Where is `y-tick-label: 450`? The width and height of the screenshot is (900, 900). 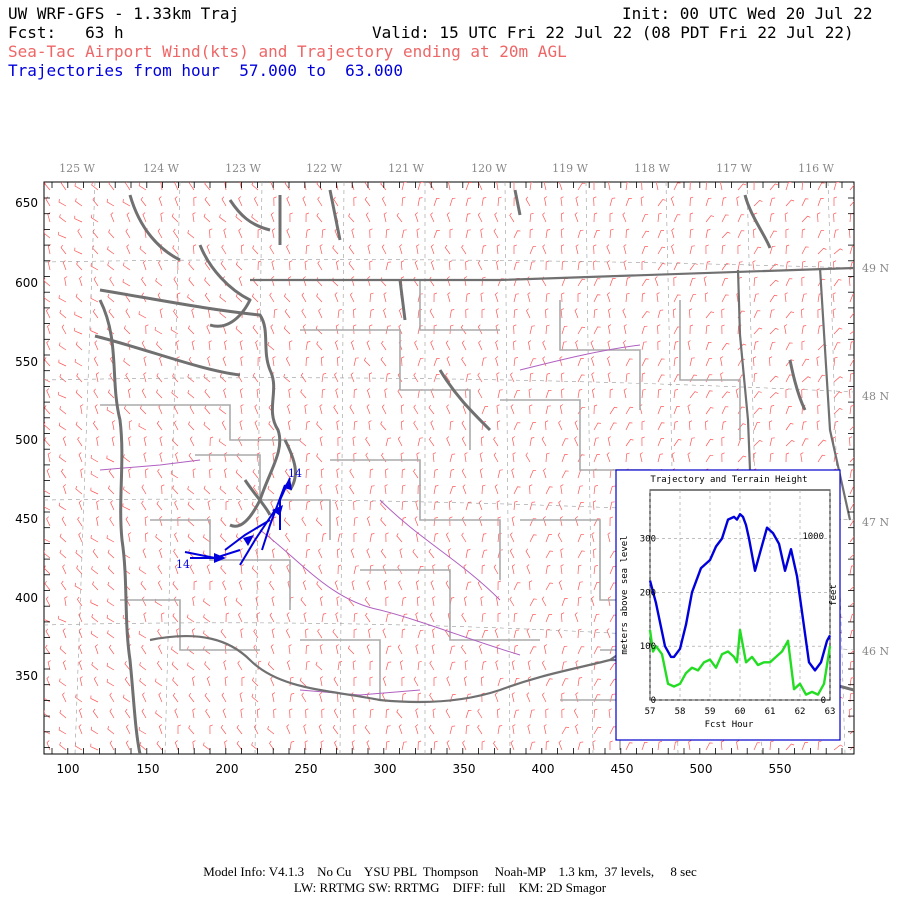 y-tick-label: 450 is located at coordinates (26, 519).